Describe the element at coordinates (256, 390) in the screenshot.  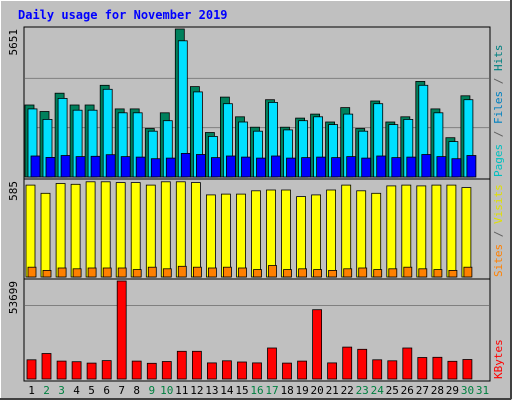
I see `x-tick-label: 16` at that location.